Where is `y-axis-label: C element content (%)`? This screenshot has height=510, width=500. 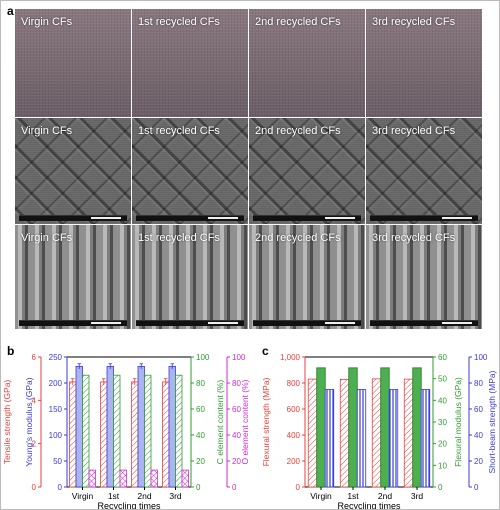
y-axis-label: C element content (%) is located at coordinates (220, 422).